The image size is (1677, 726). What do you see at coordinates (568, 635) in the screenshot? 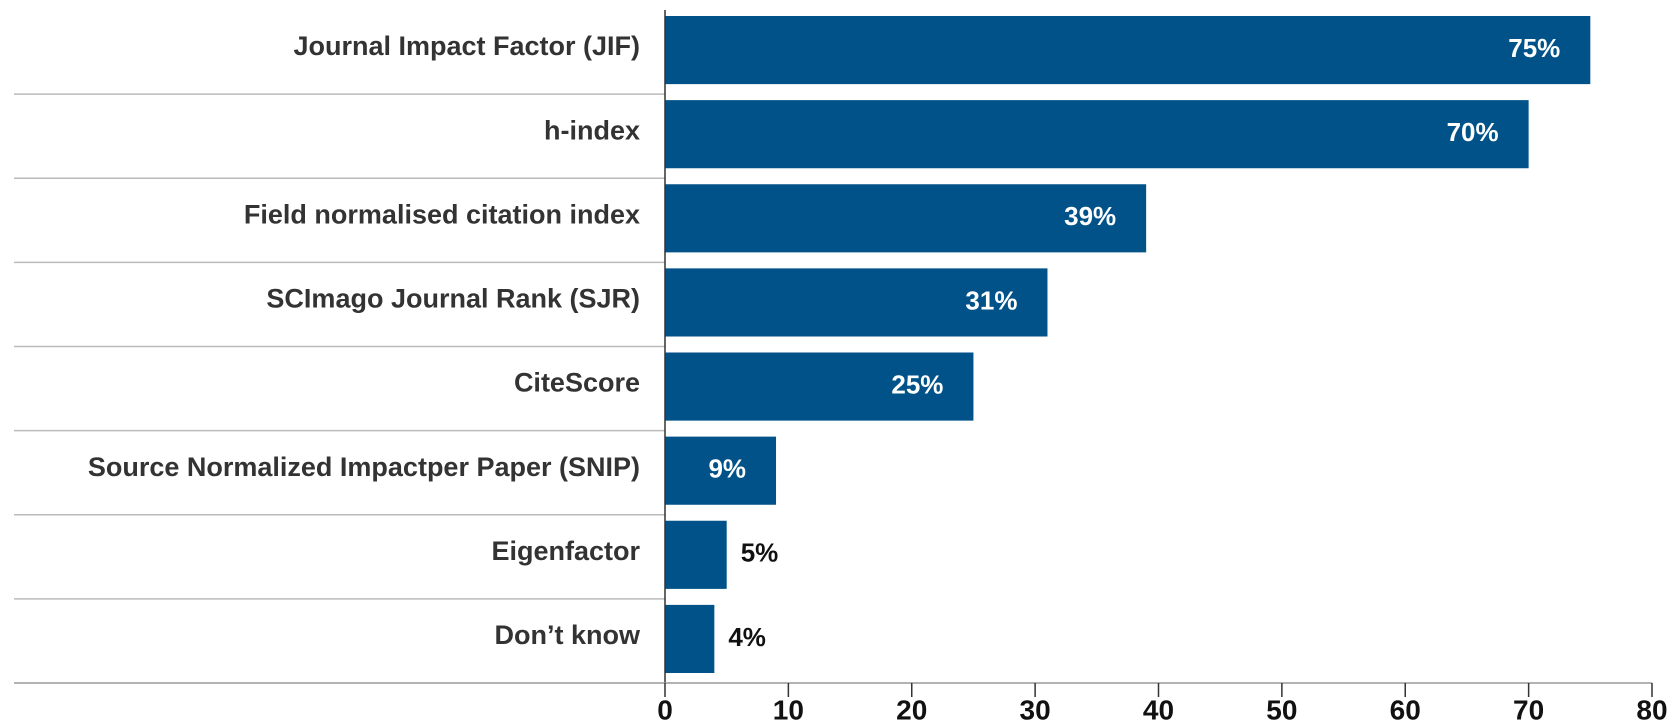
I see `category-label: Don’t know` at bounding box center [568, 635].